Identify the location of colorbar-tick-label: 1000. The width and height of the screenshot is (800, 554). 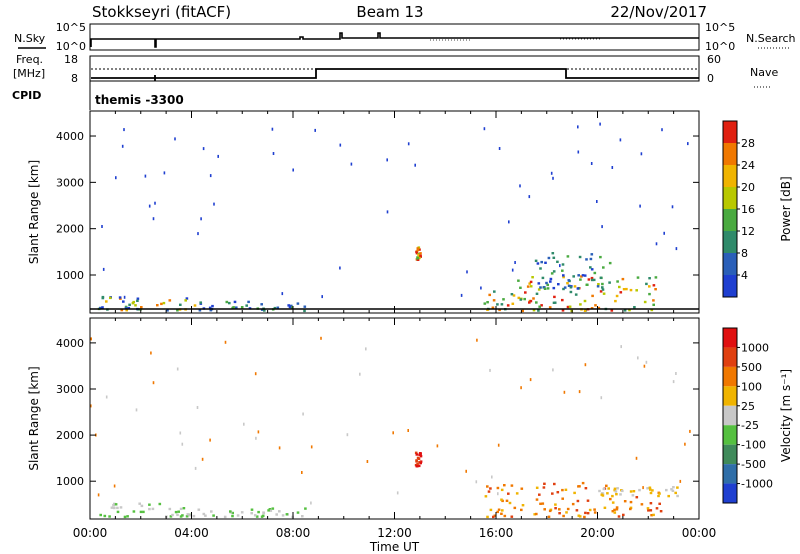
(755, 347).